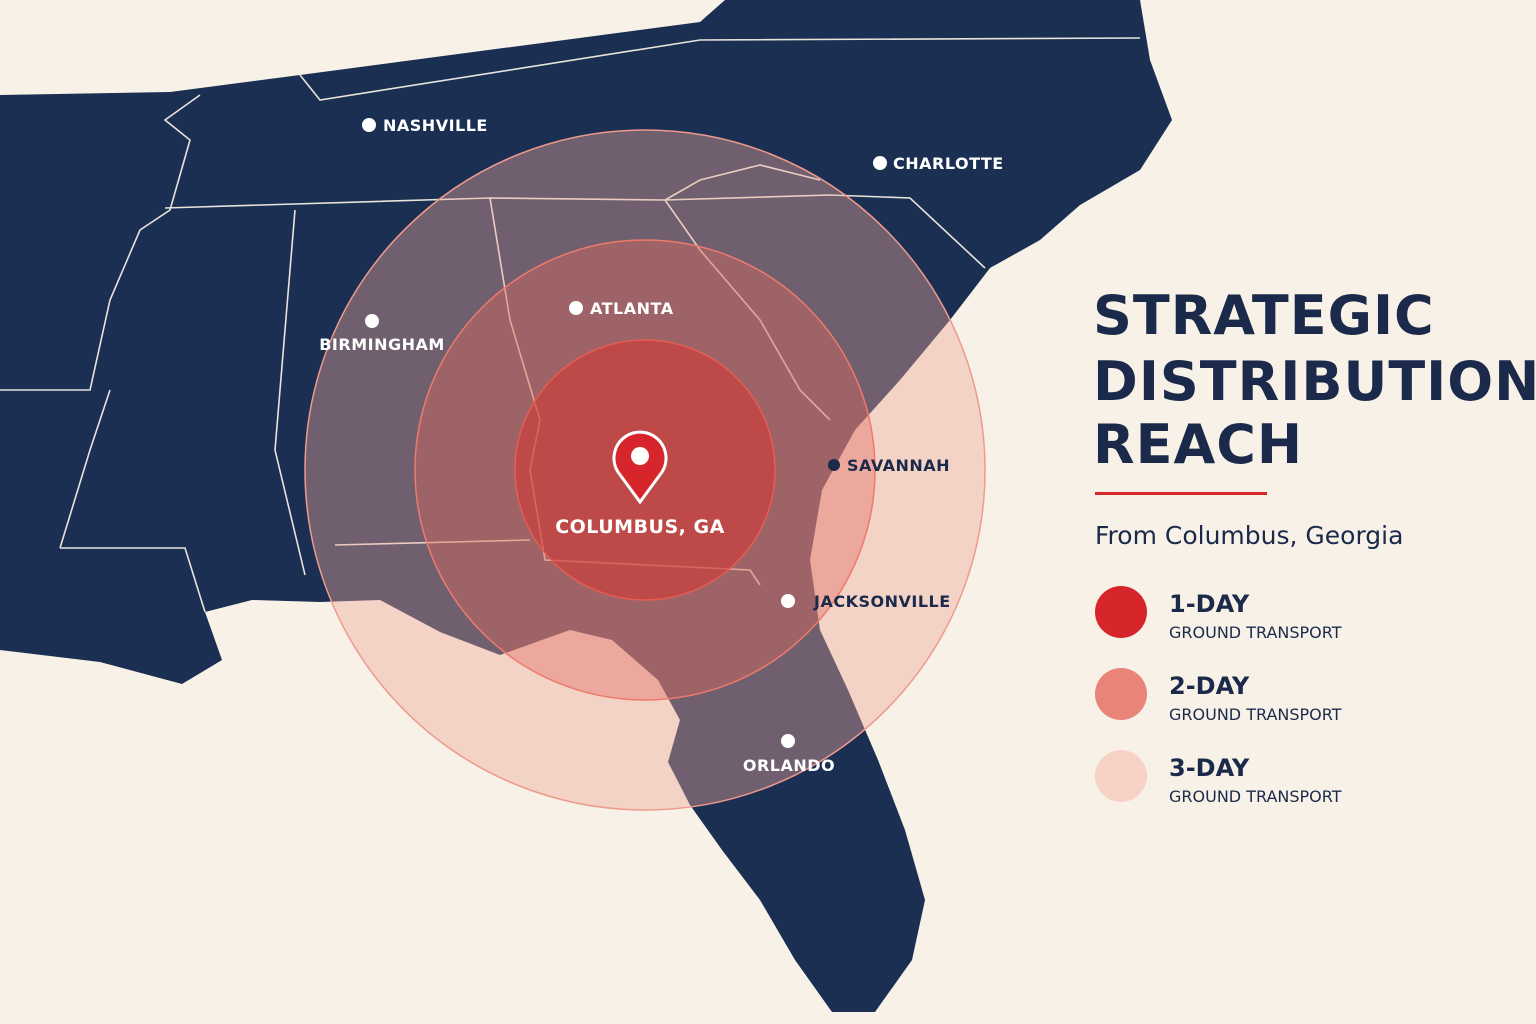 Image resolution: width=1536 pixels, height=1024 pixels. I want to click on center-pin, so click(640, 467).